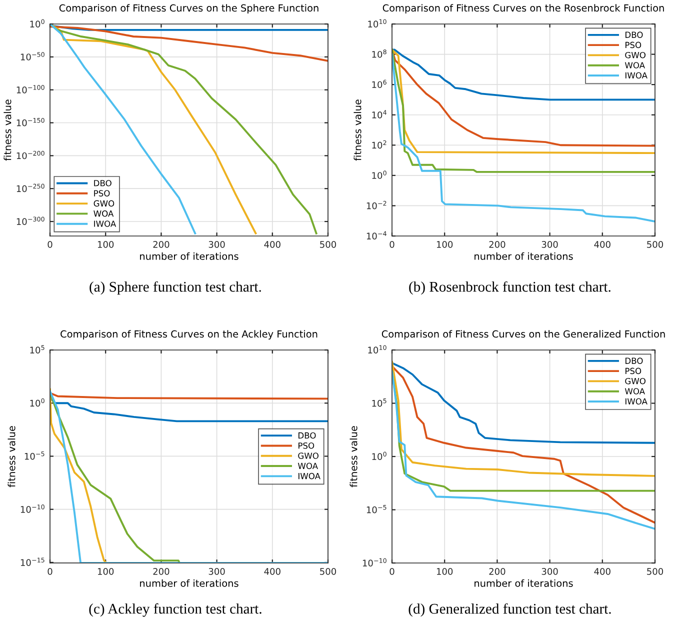 This screenshot has height=629, width=677. What do you see at coordinates (523, 335) in the screenshot?
I see `chart-title: Comparison of Fitness Curves on the Generalized Function` at bounding box center [523, 335].